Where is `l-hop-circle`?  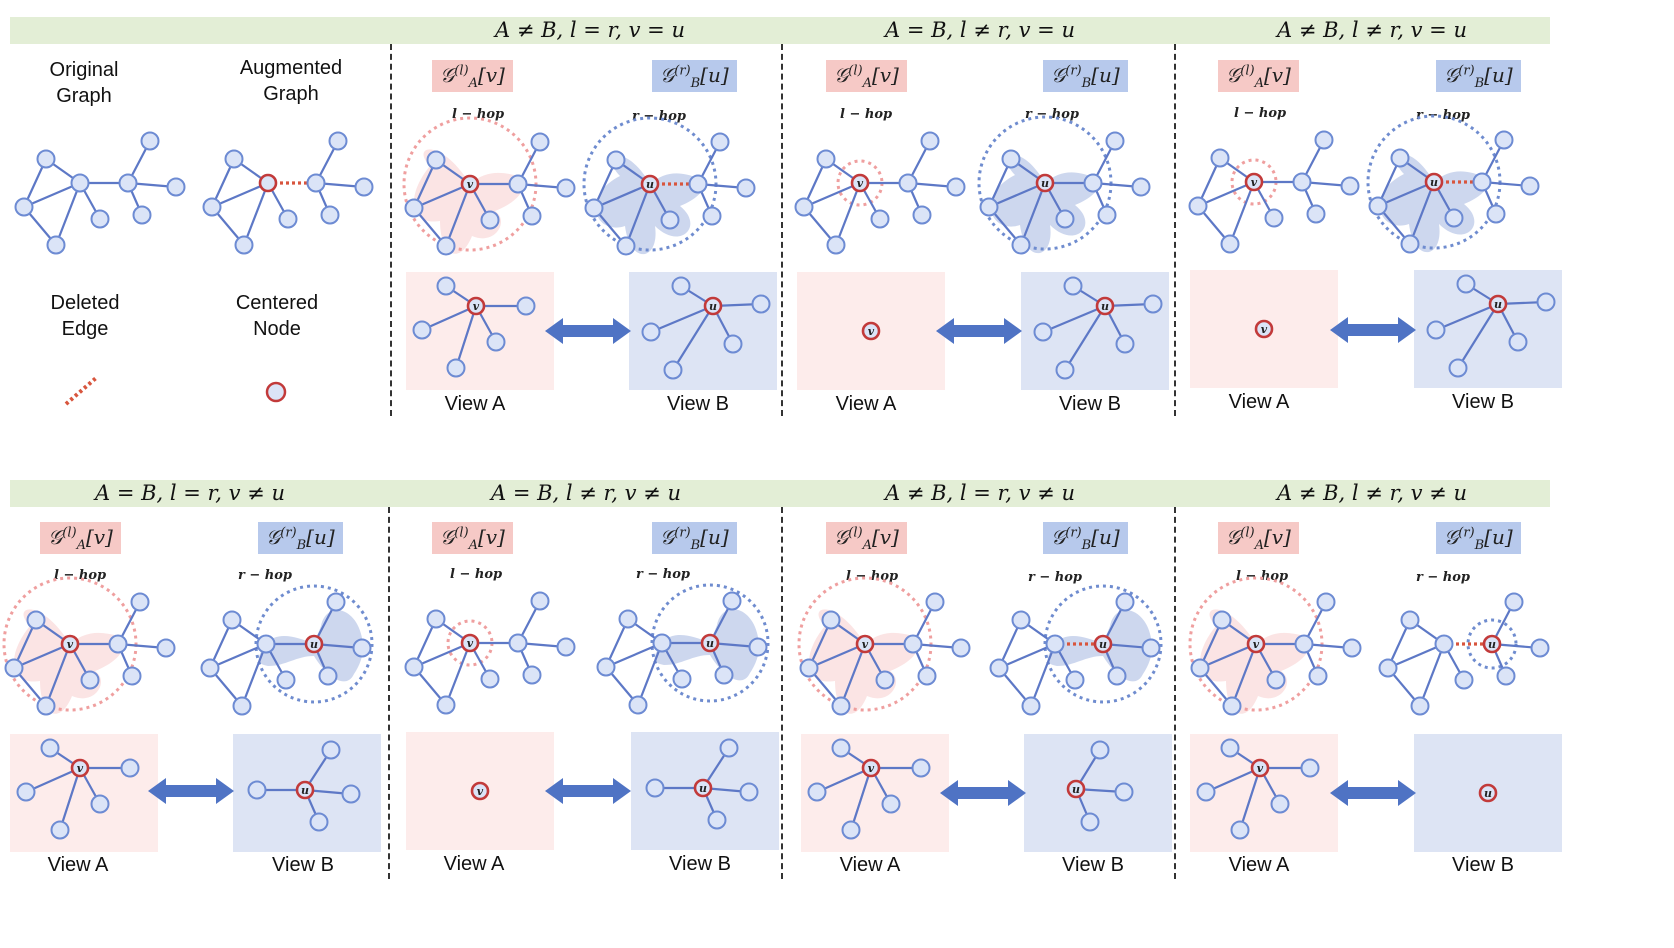
l-hop-circle is located at coordinates (1256, 644).